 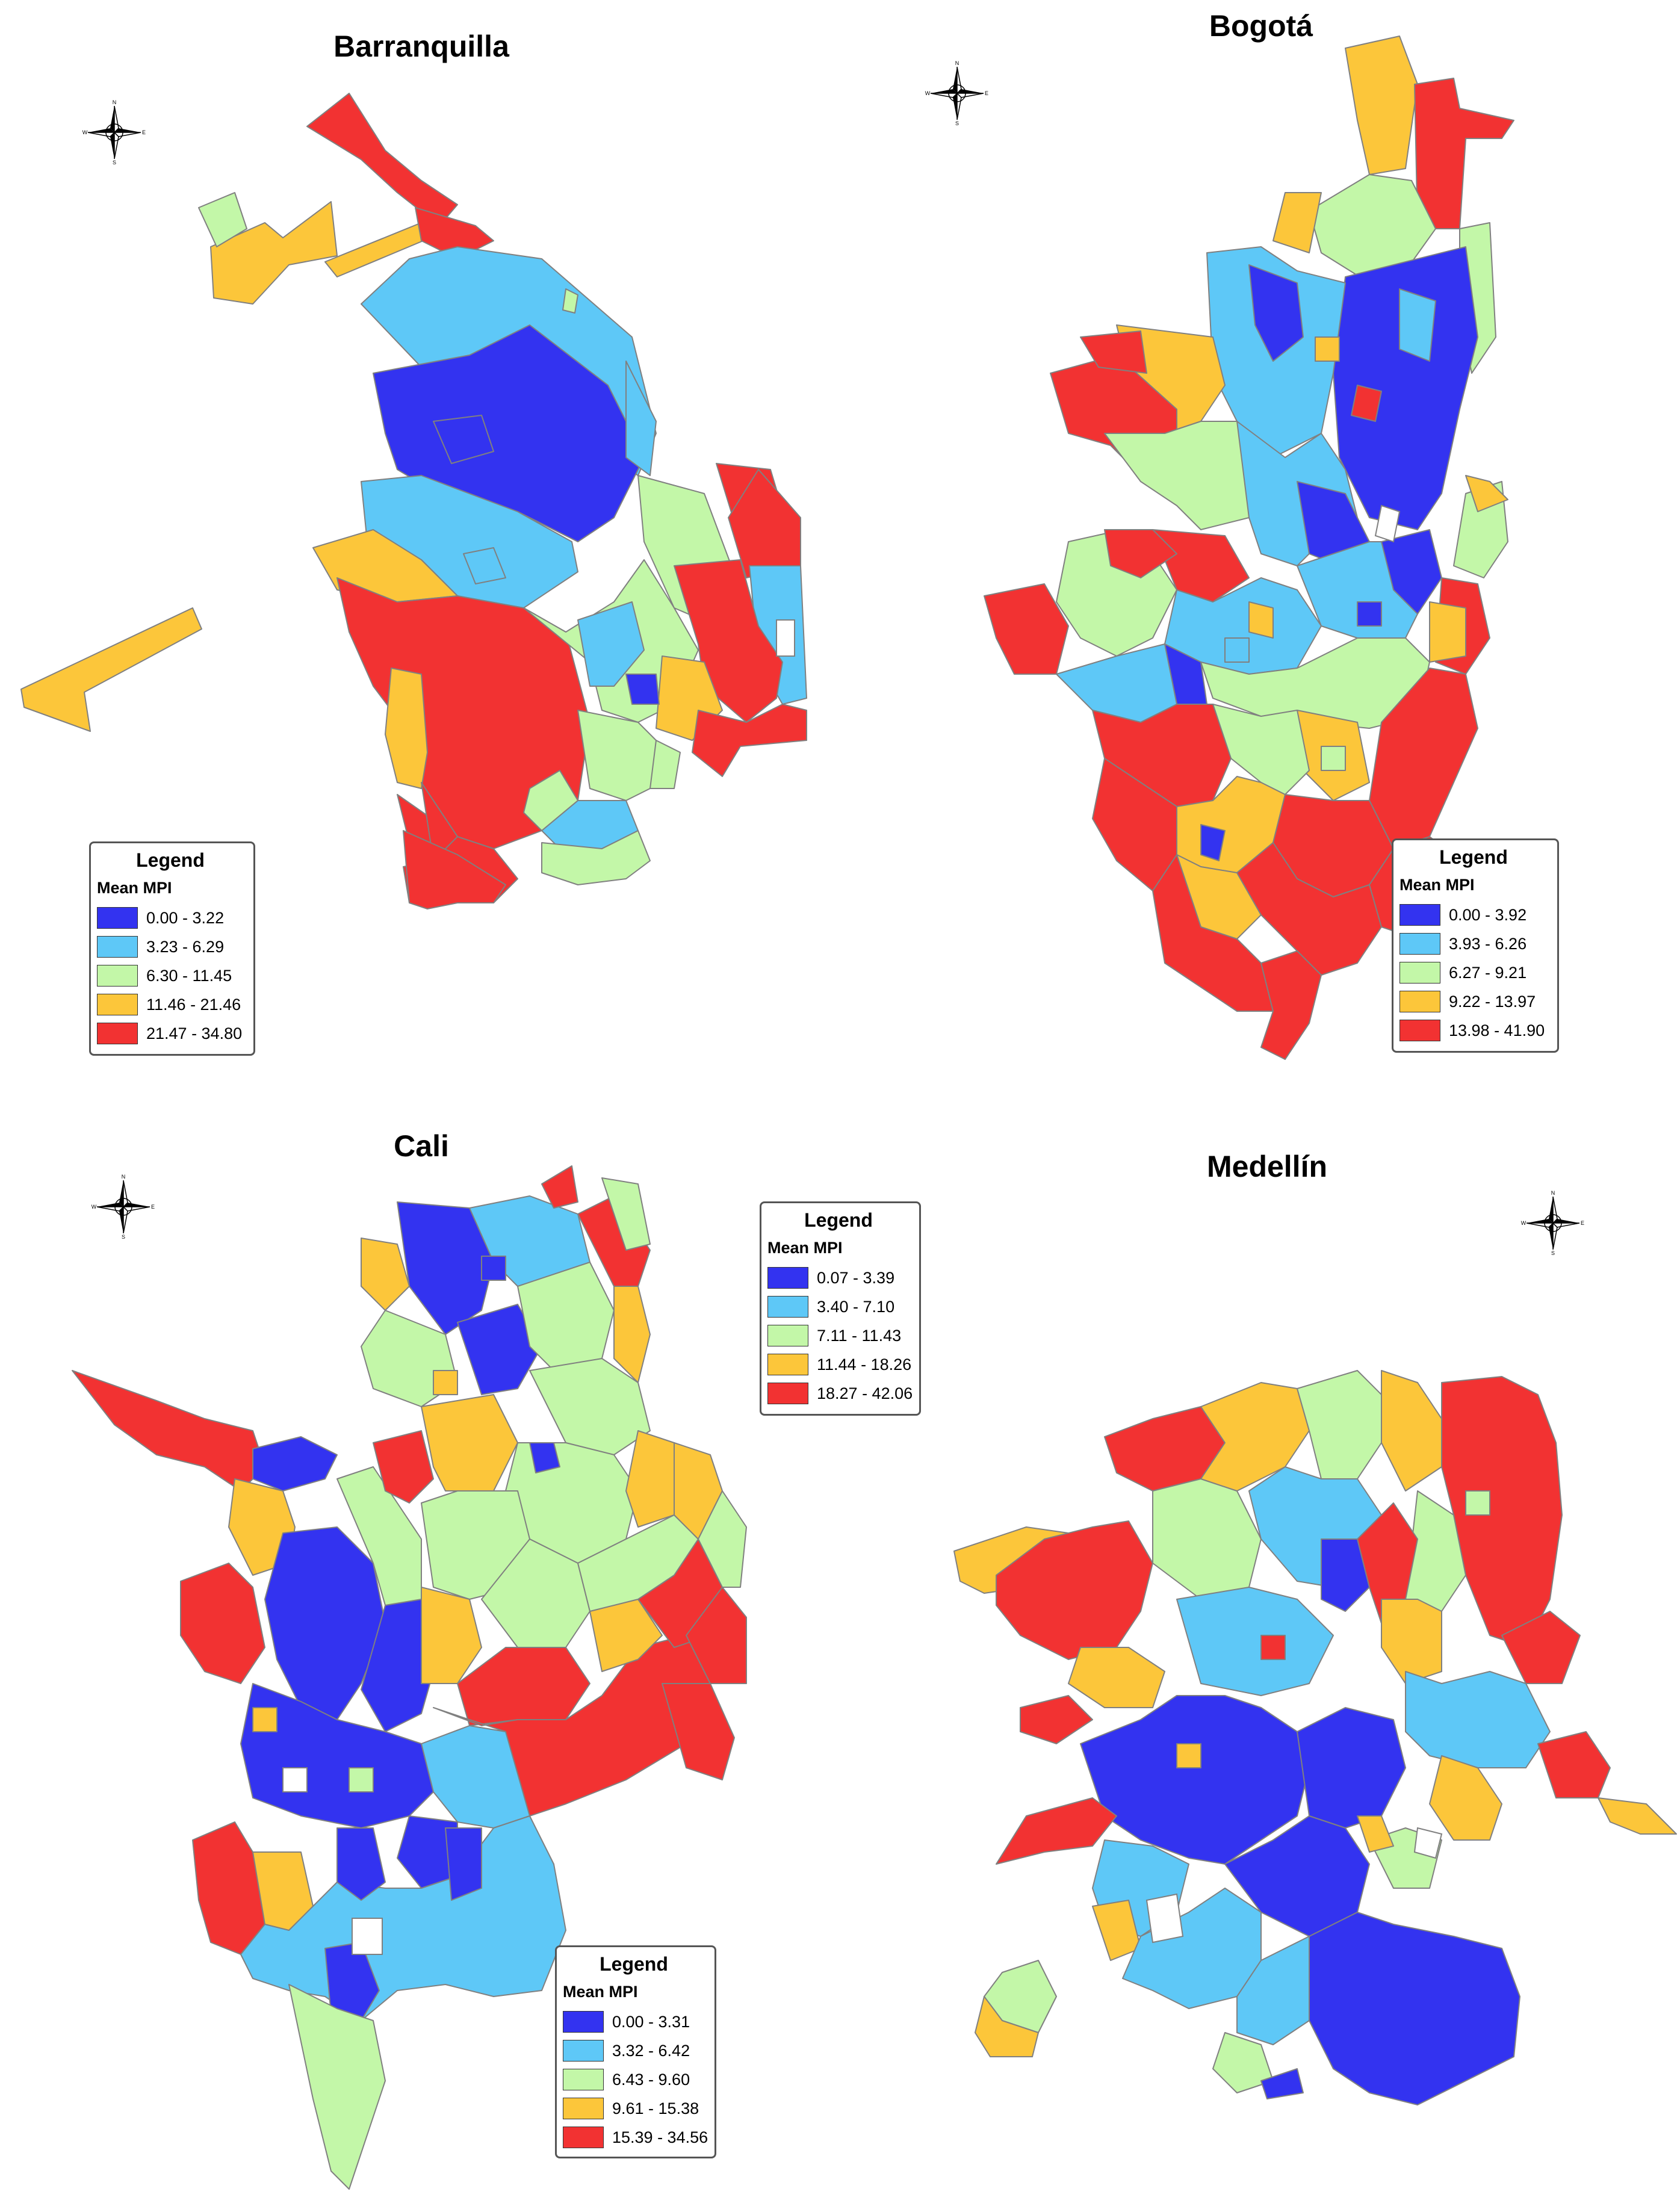 I want to click on legend-item: 7.11 - 11.43, so click(x=839, y=1336).